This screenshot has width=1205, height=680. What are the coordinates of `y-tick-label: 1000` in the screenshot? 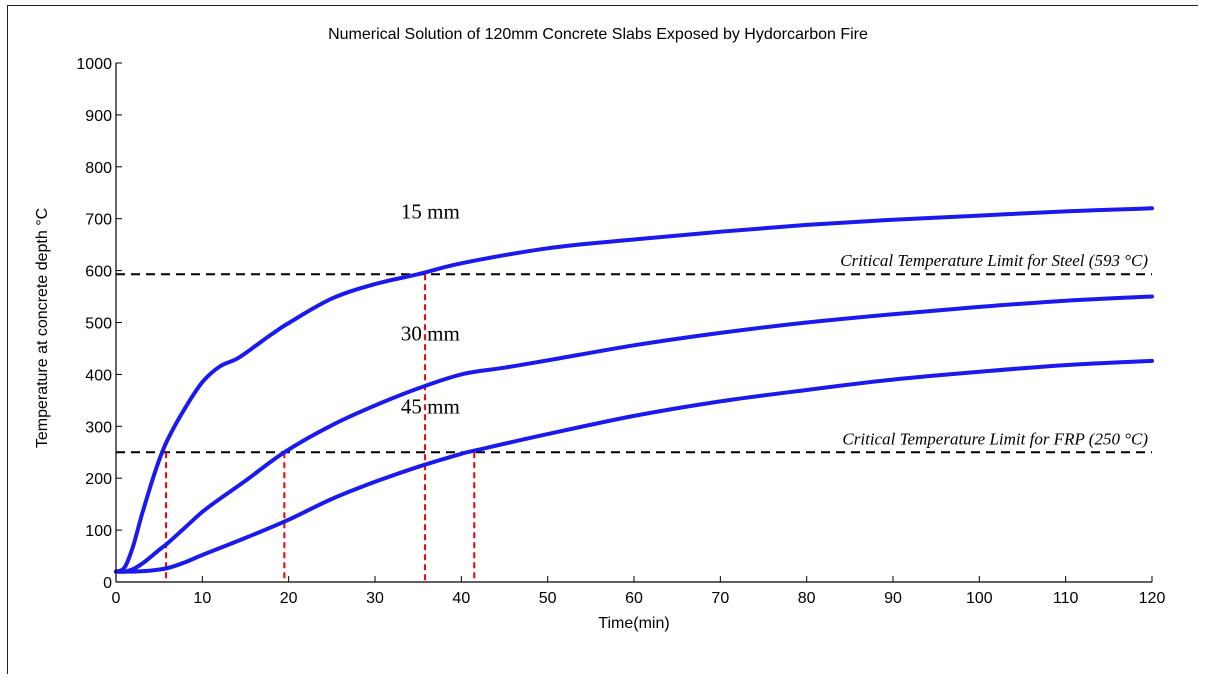 It's located at (94, 64).